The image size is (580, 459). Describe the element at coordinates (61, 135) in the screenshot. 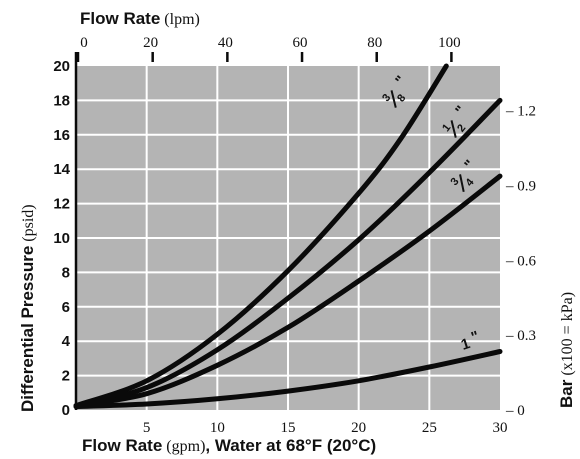

I see `y-tick-label: 16` at that location.